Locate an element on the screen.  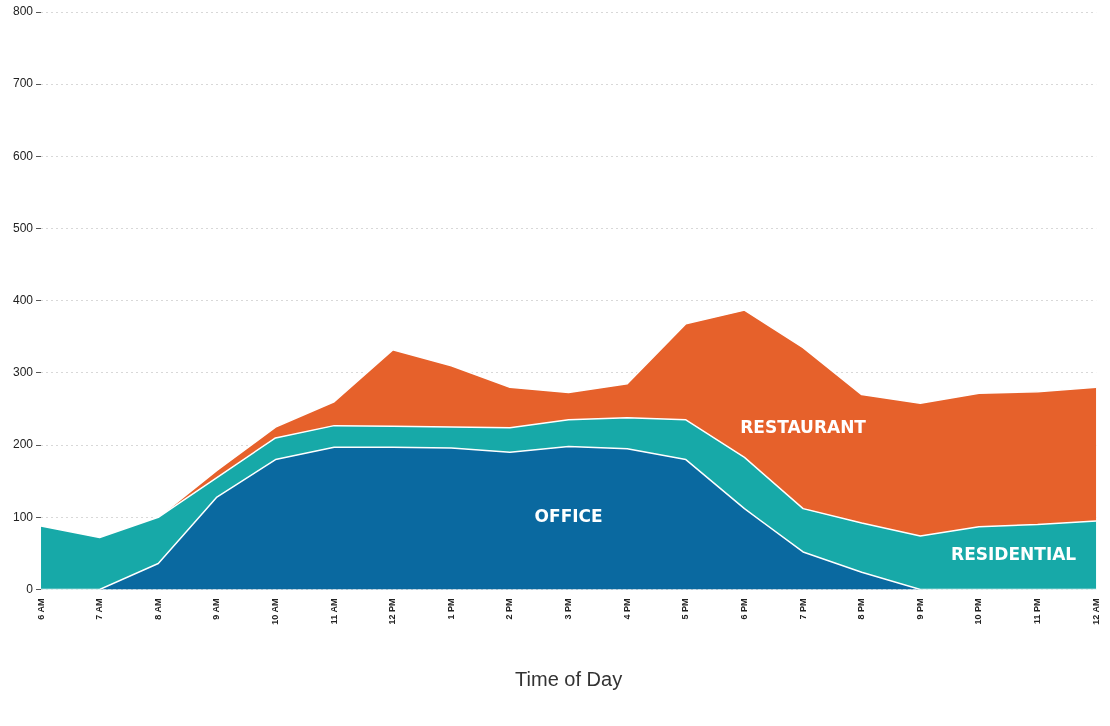
y-tick-label: 700 is located at coordinates (23, 83).